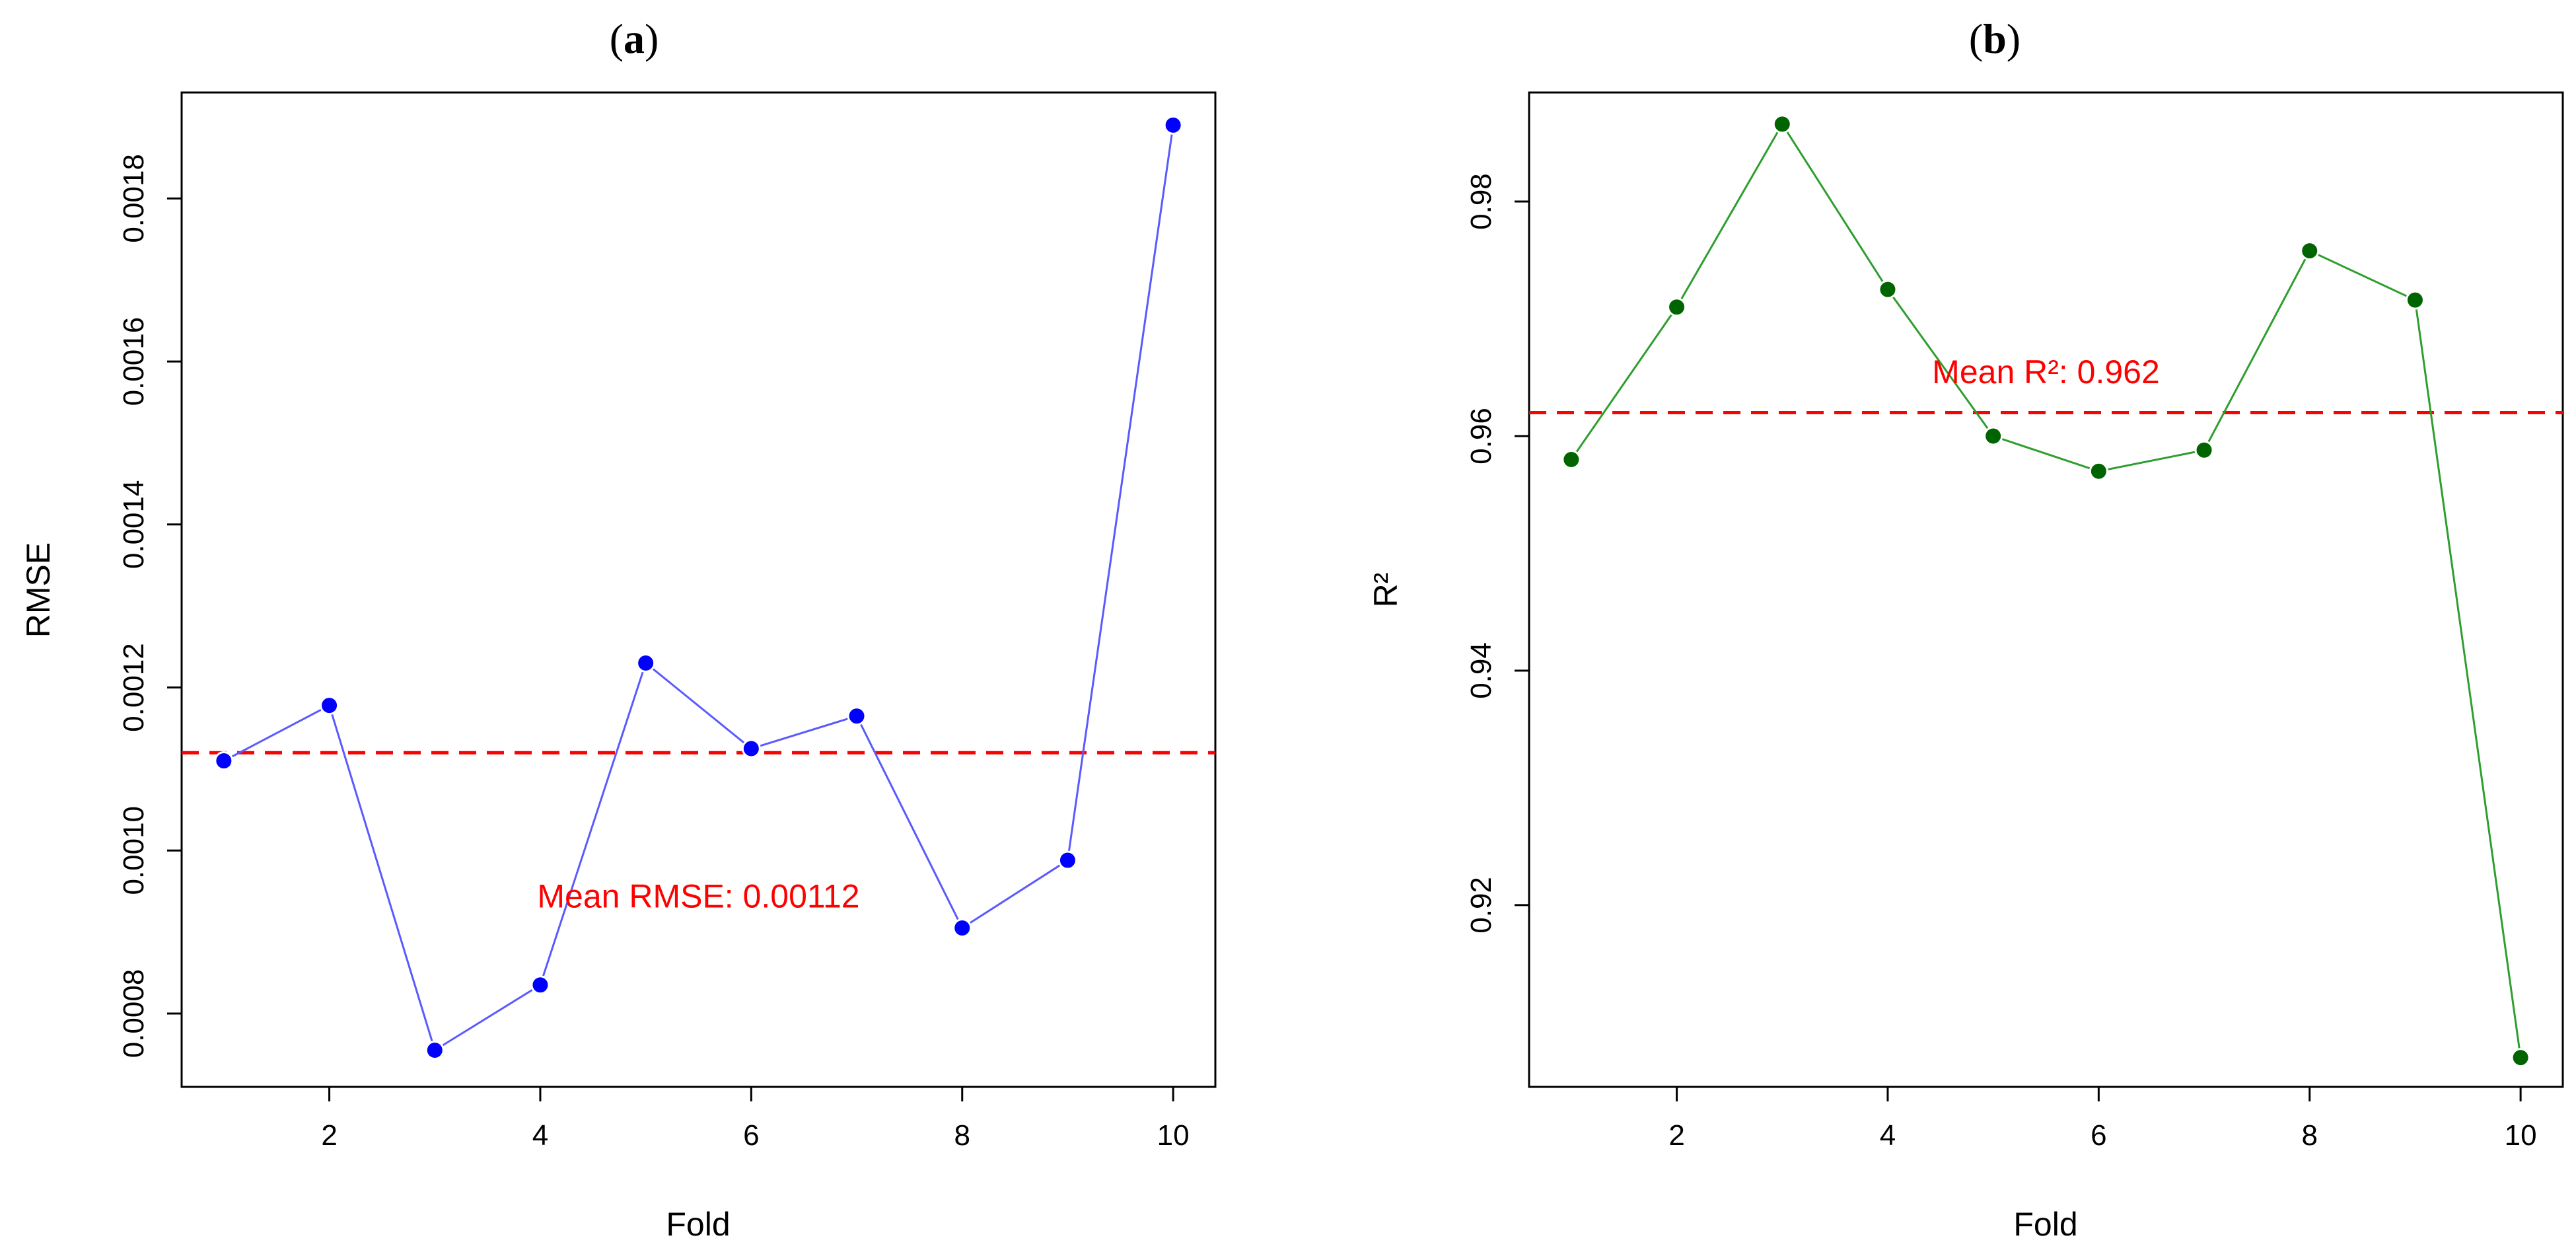  I want to click on panel-b-mean-annotation: Mean R²: 0.962, so click(2046, 371).